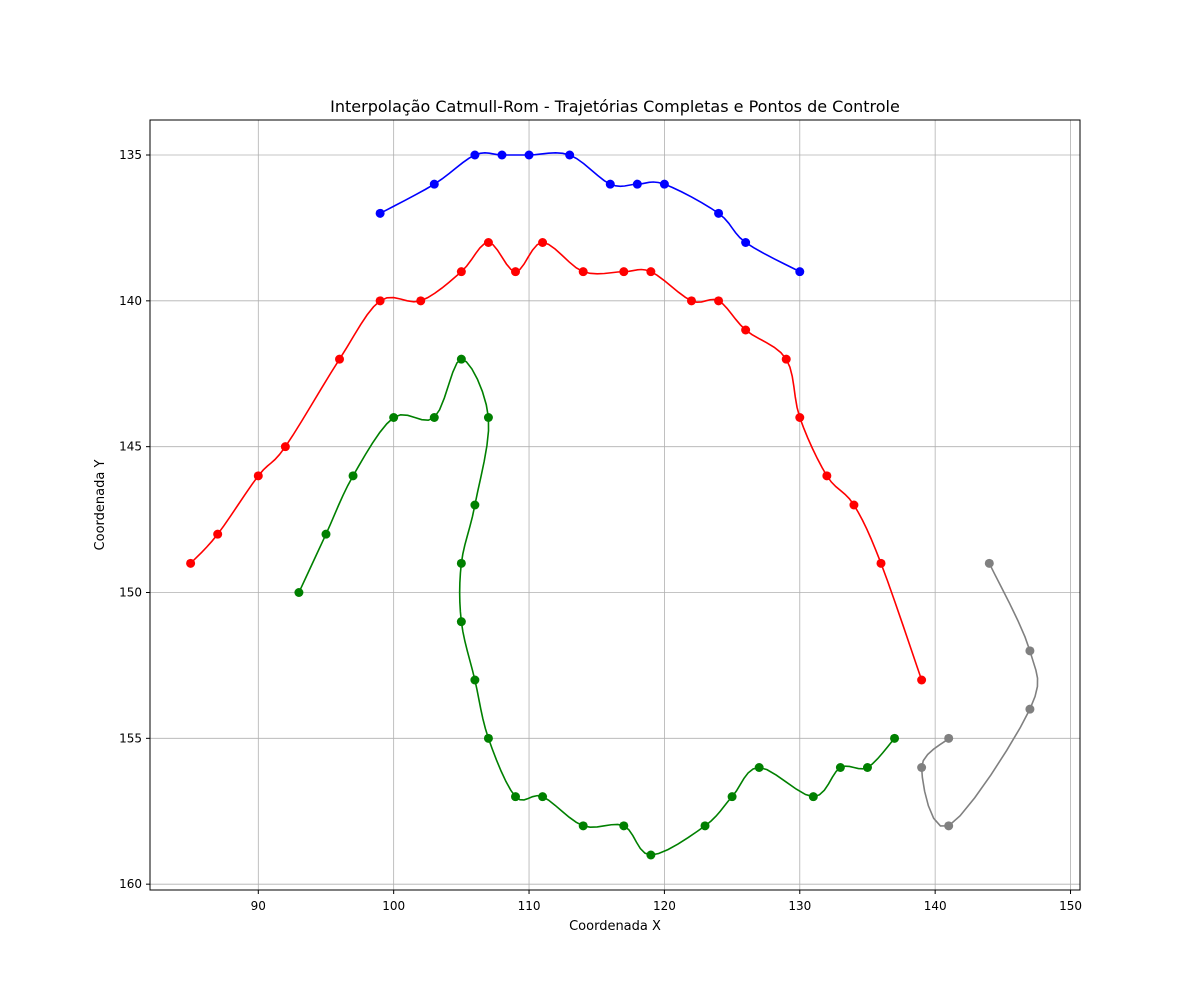  What do you see at coordinates (935, 906) in the screenshot?
I see `x-tick-label: 140` at bounding box center [935, 906].